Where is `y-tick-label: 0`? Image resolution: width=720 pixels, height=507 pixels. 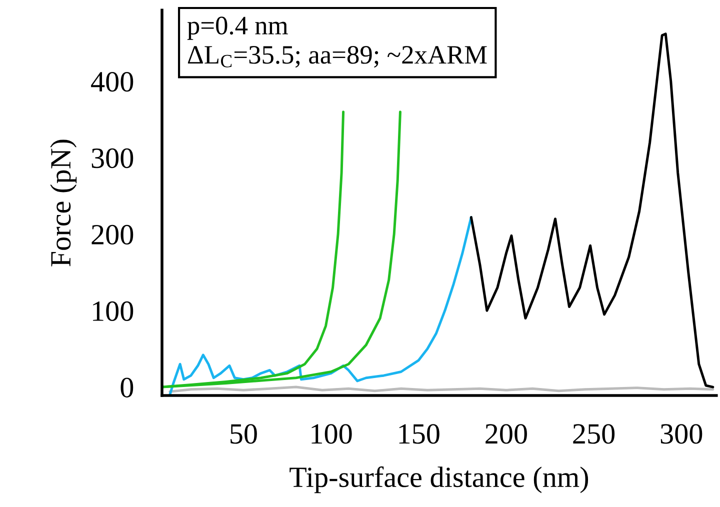
y-tick-label: 0 is located at coordinates (127, 388).